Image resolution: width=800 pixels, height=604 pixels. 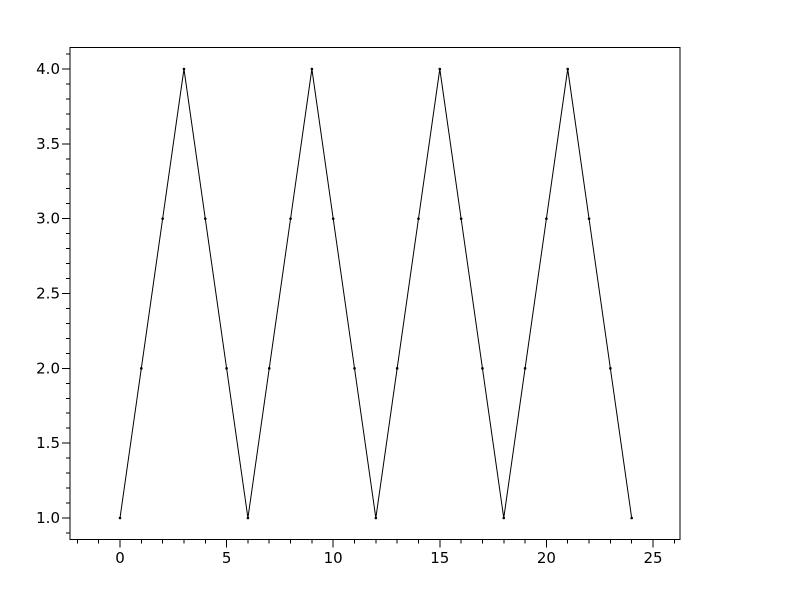 I want to click on x-tick-label: 25, so click(x=652, y=558).